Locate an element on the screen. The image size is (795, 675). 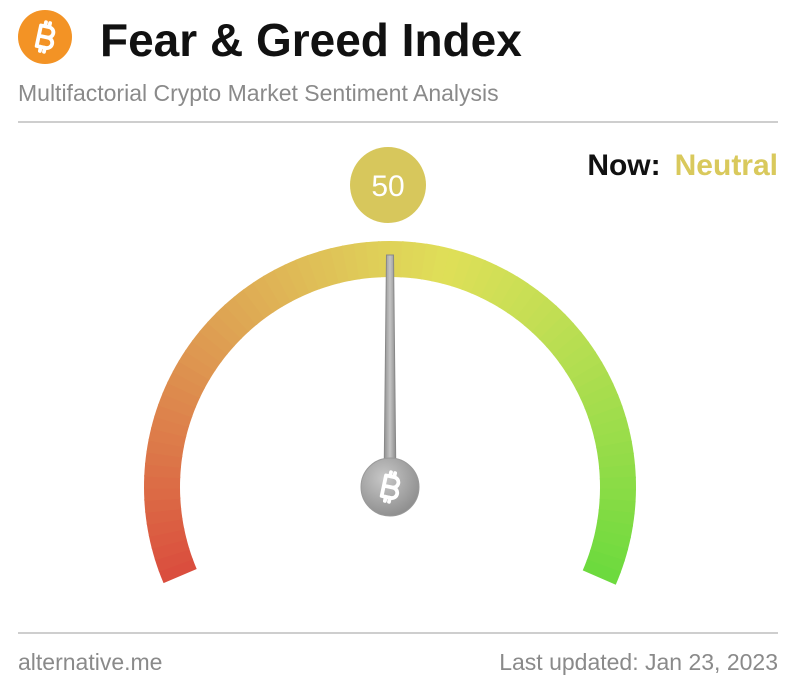
source: alternative.me is located at coordinates (90, 662).